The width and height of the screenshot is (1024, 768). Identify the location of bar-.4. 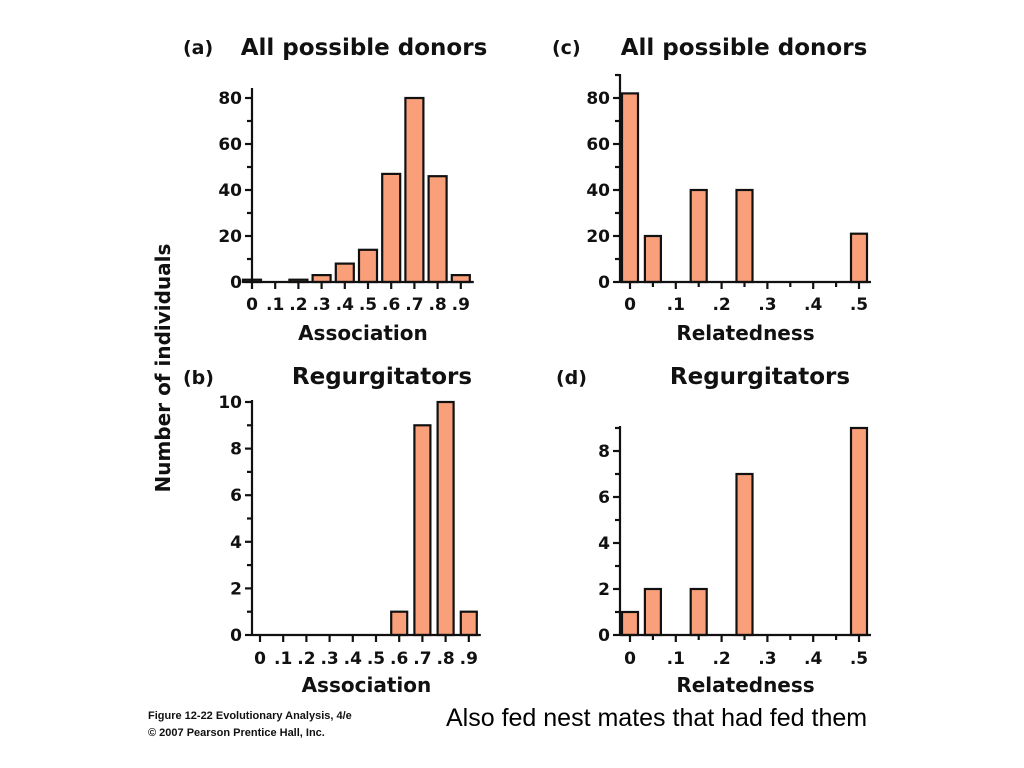
(344, 273).